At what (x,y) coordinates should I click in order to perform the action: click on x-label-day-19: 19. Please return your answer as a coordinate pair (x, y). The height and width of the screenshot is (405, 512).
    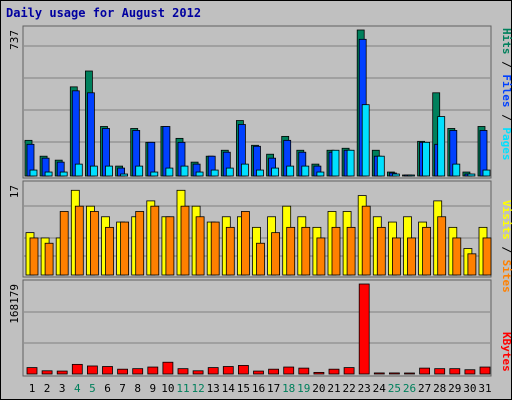
    Looking at the image, I should click on (303, 388).